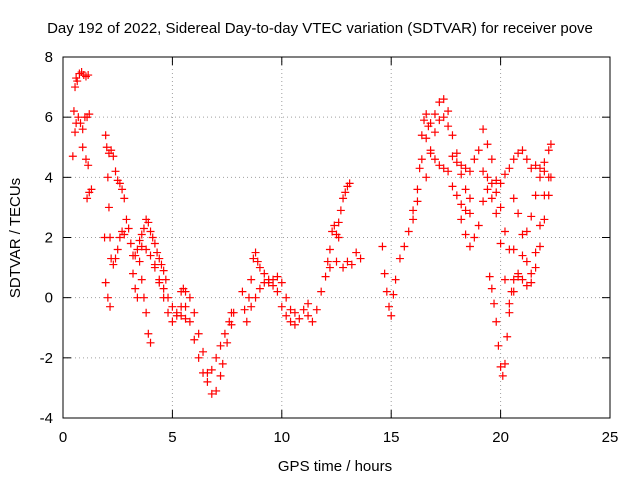 This screenshot has width=640, height=480. Describe the element at coordinates (49, 177) in the screenshot. I see `y-tick-label: 4` at that location.